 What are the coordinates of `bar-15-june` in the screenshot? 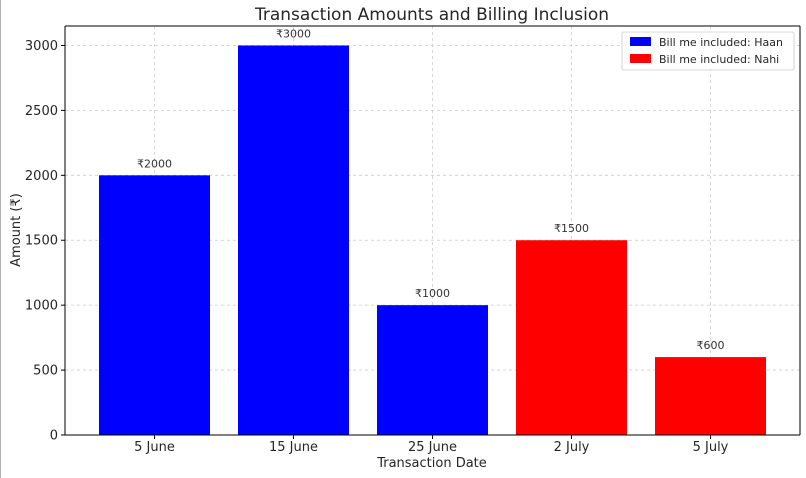 It's located at (293, 240).